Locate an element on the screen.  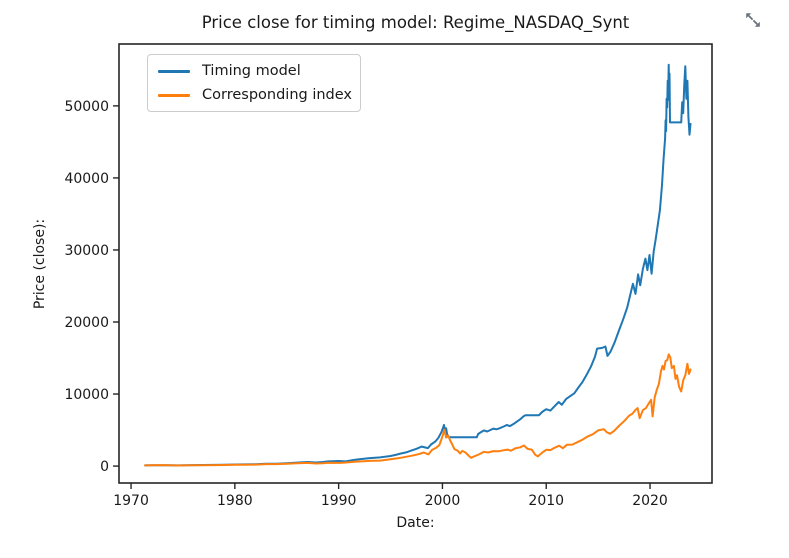
y-tick-label: 40000 is located at coordinates (86, 179).